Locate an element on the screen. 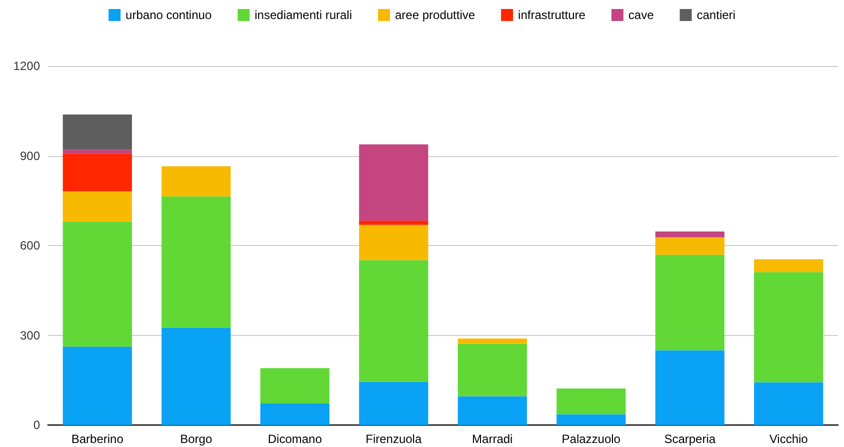 The width and height of the screenshot is (844, 447). y-tick-label: 900 is located at coordinates (30, 155).